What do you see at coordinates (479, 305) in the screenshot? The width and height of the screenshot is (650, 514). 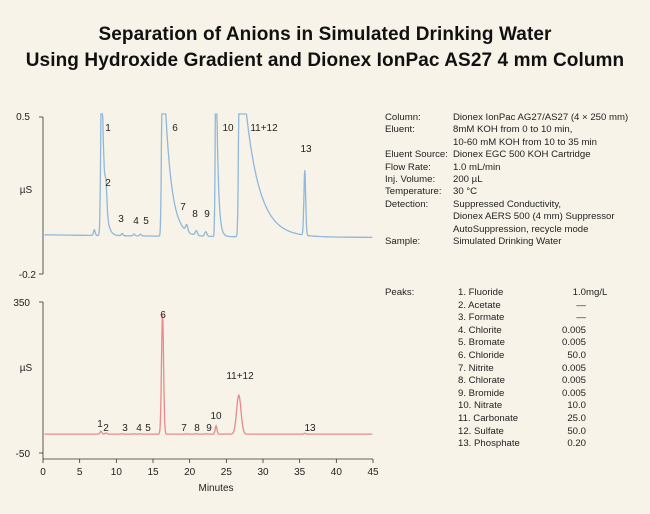 I see `peak-name: 2. Acetate` at bounding box center [479, 305].